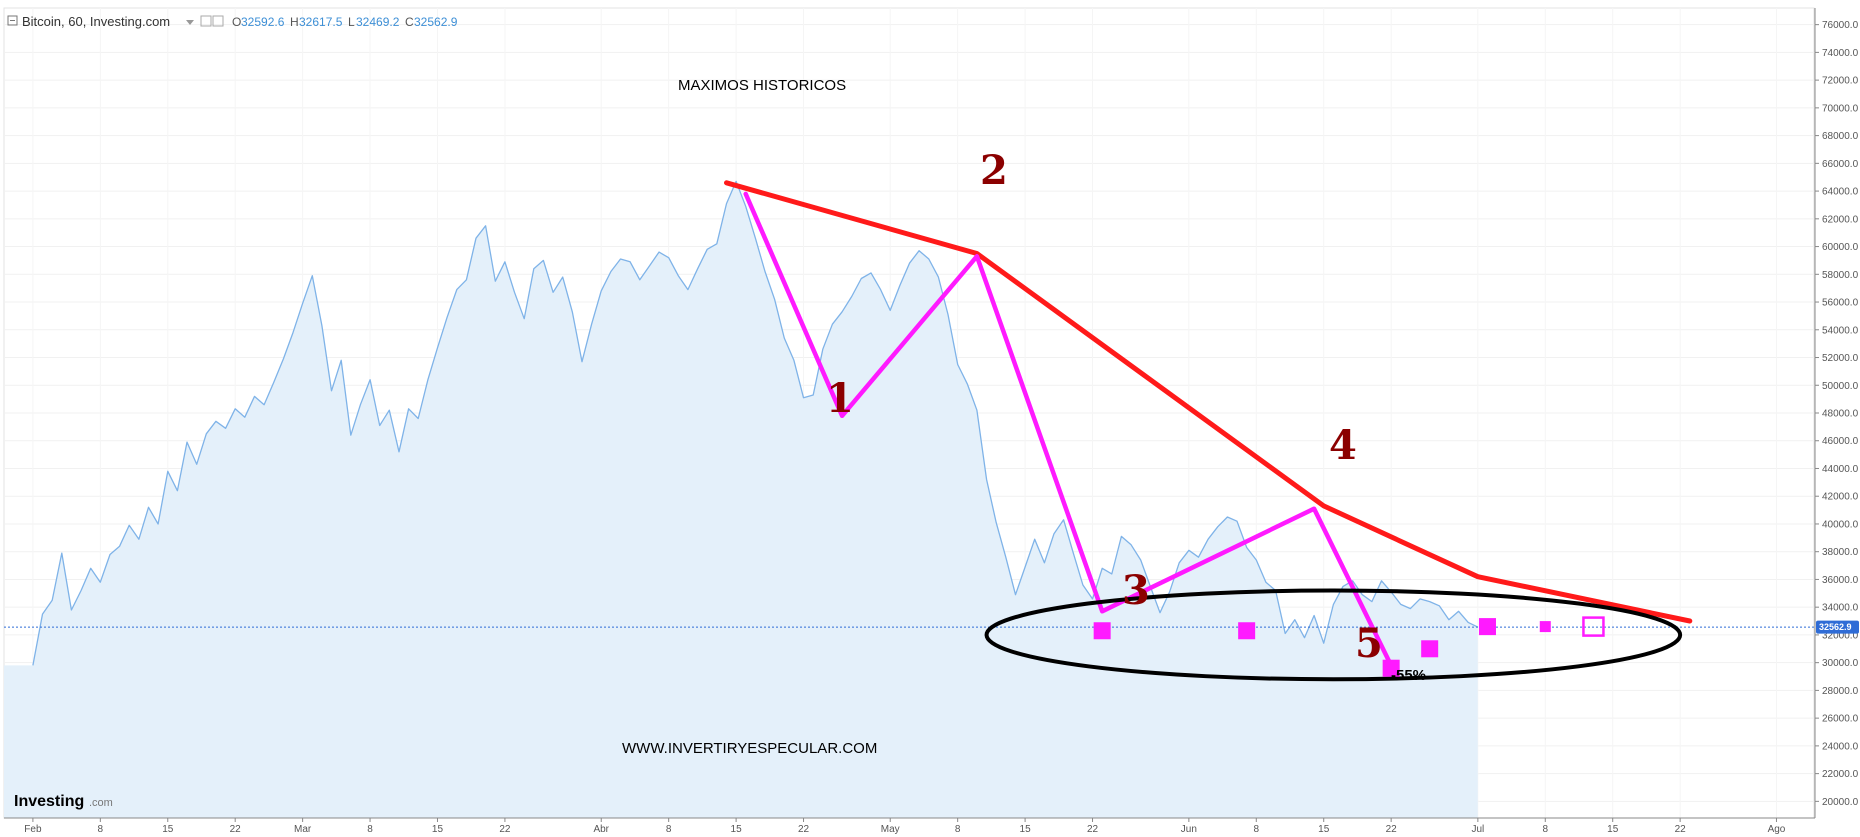 The image size is (1860, 837). I want to click on wave-number-5: 5, so click(1369, 643).